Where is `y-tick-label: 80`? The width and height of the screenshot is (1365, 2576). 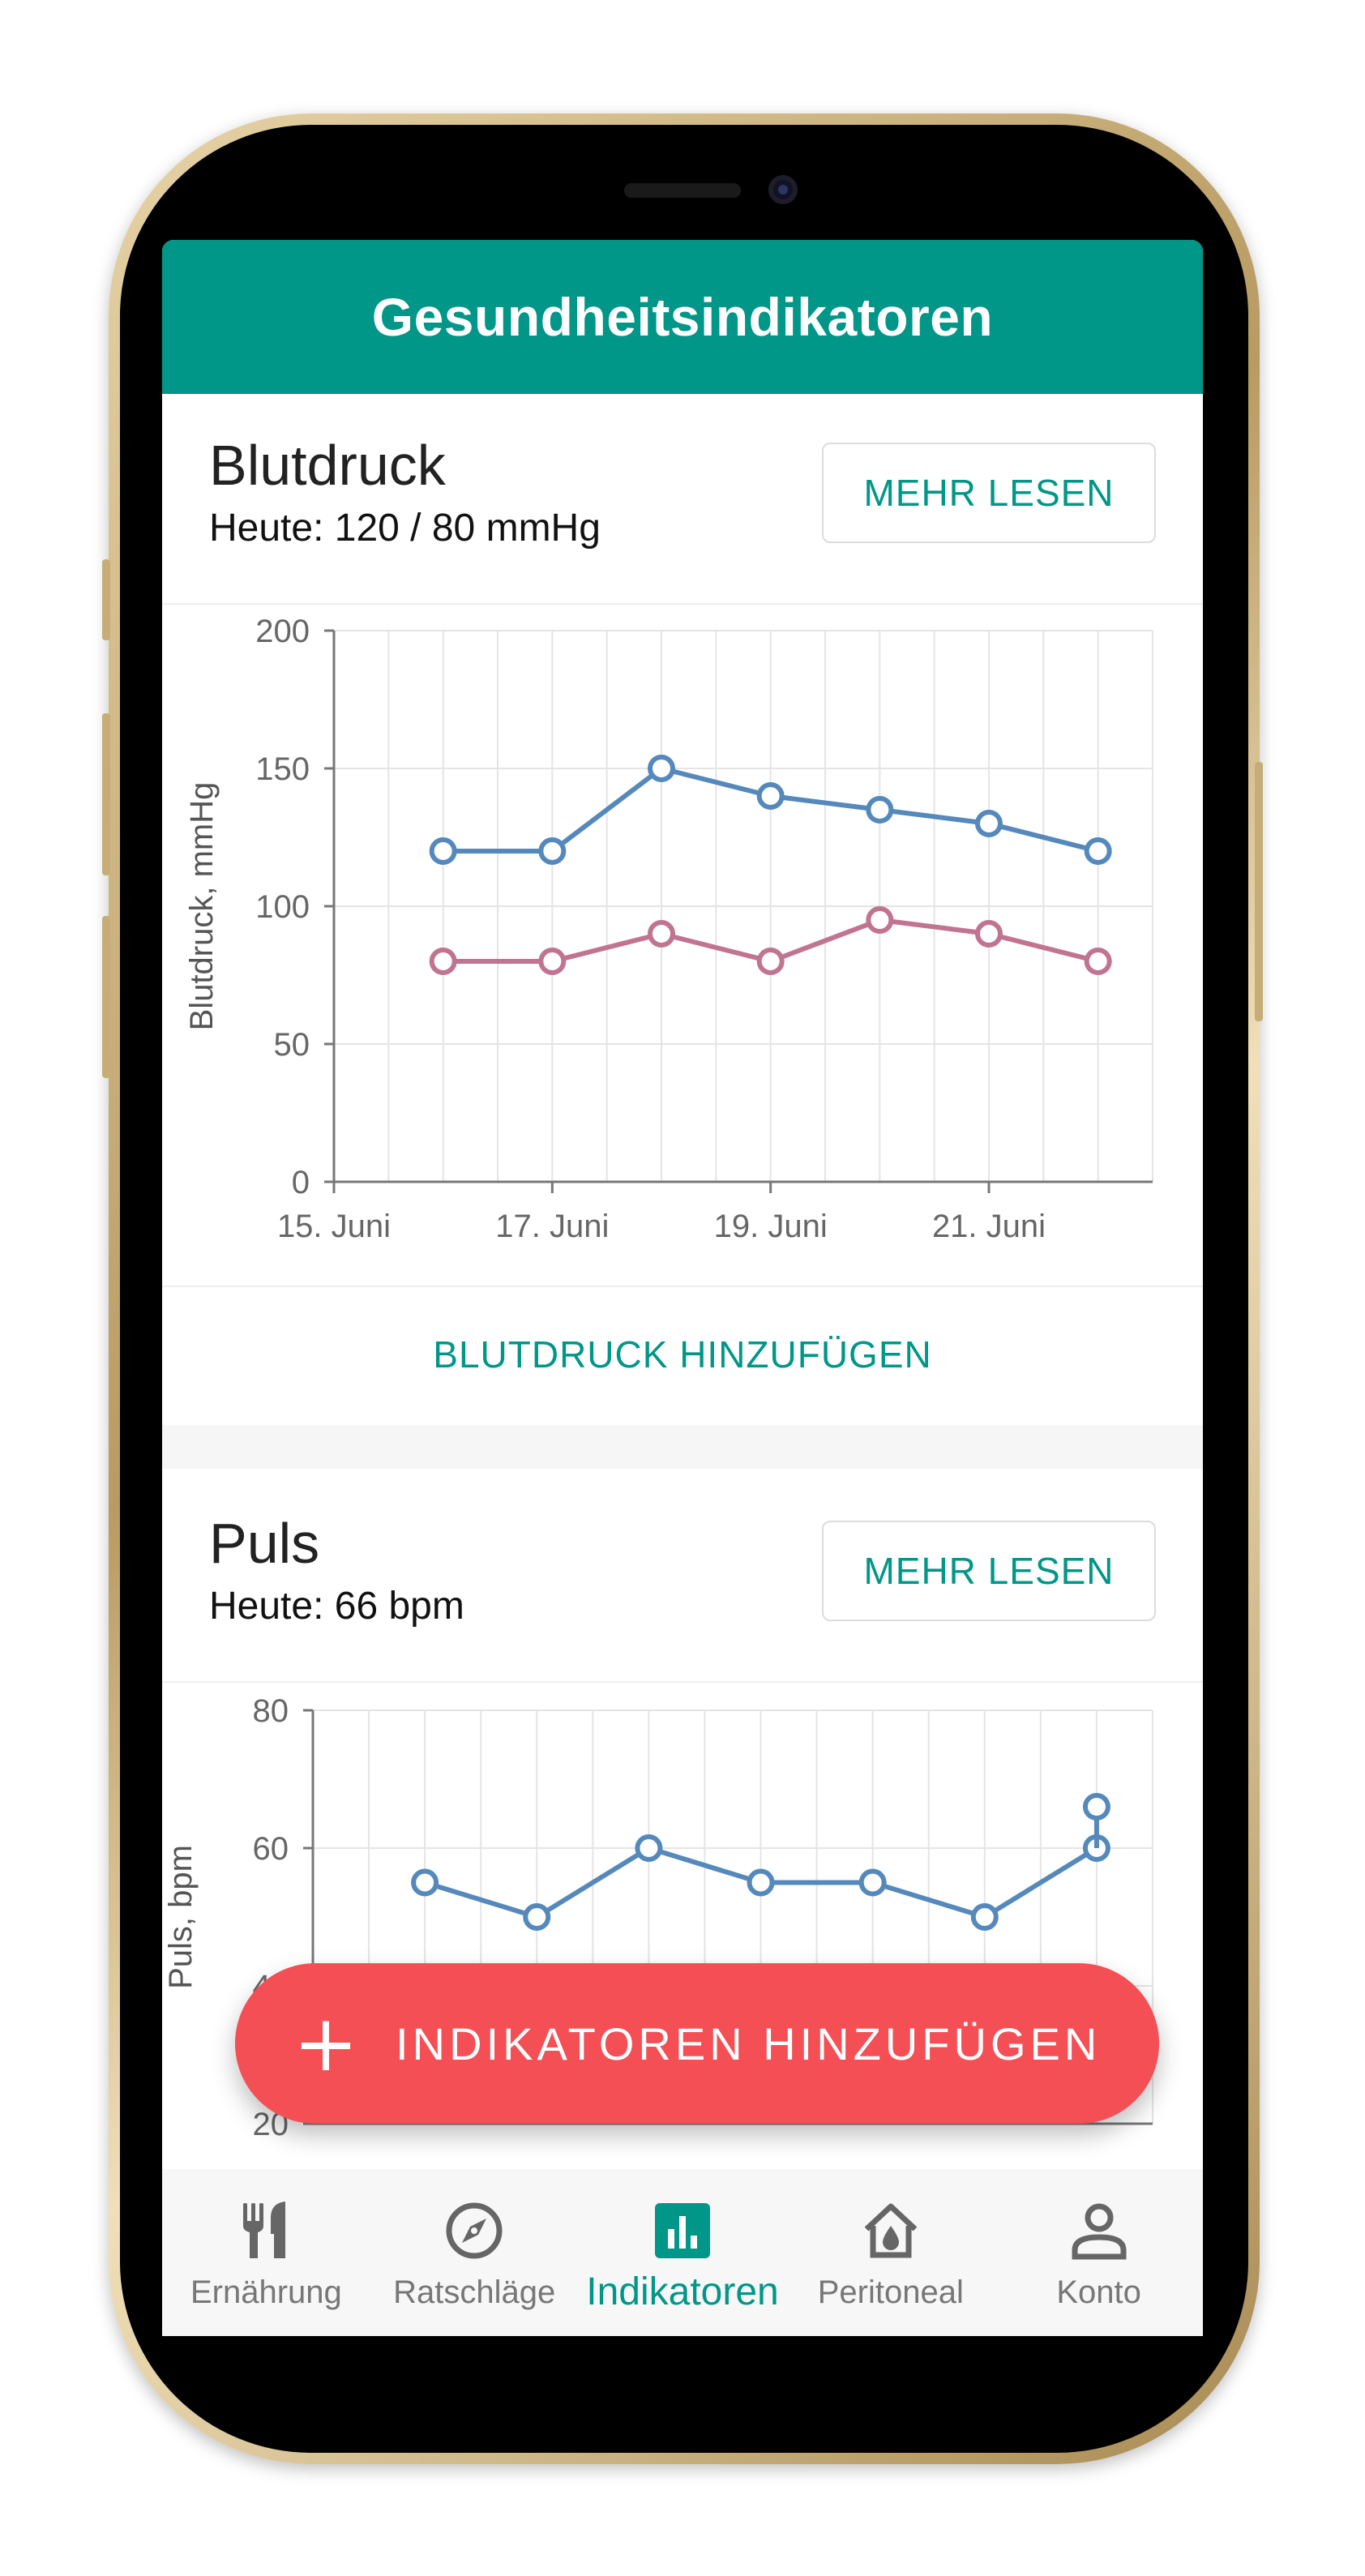 y-tick-label: 80 is located at coordinates (271, 1711).